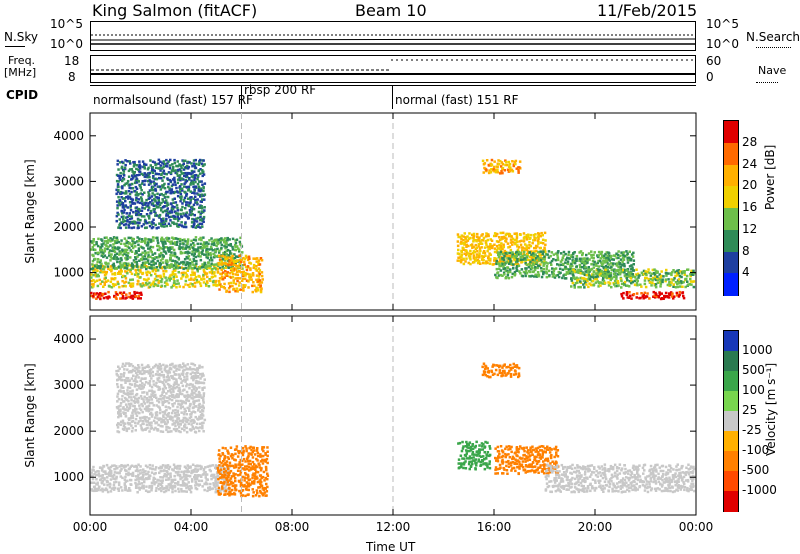 The height and width of the screenshot is (554, 800). What do you see at coordinates (22, 95) in the screenshot?
I see `cpid-label: CPID` at bounding box center [22, 95].